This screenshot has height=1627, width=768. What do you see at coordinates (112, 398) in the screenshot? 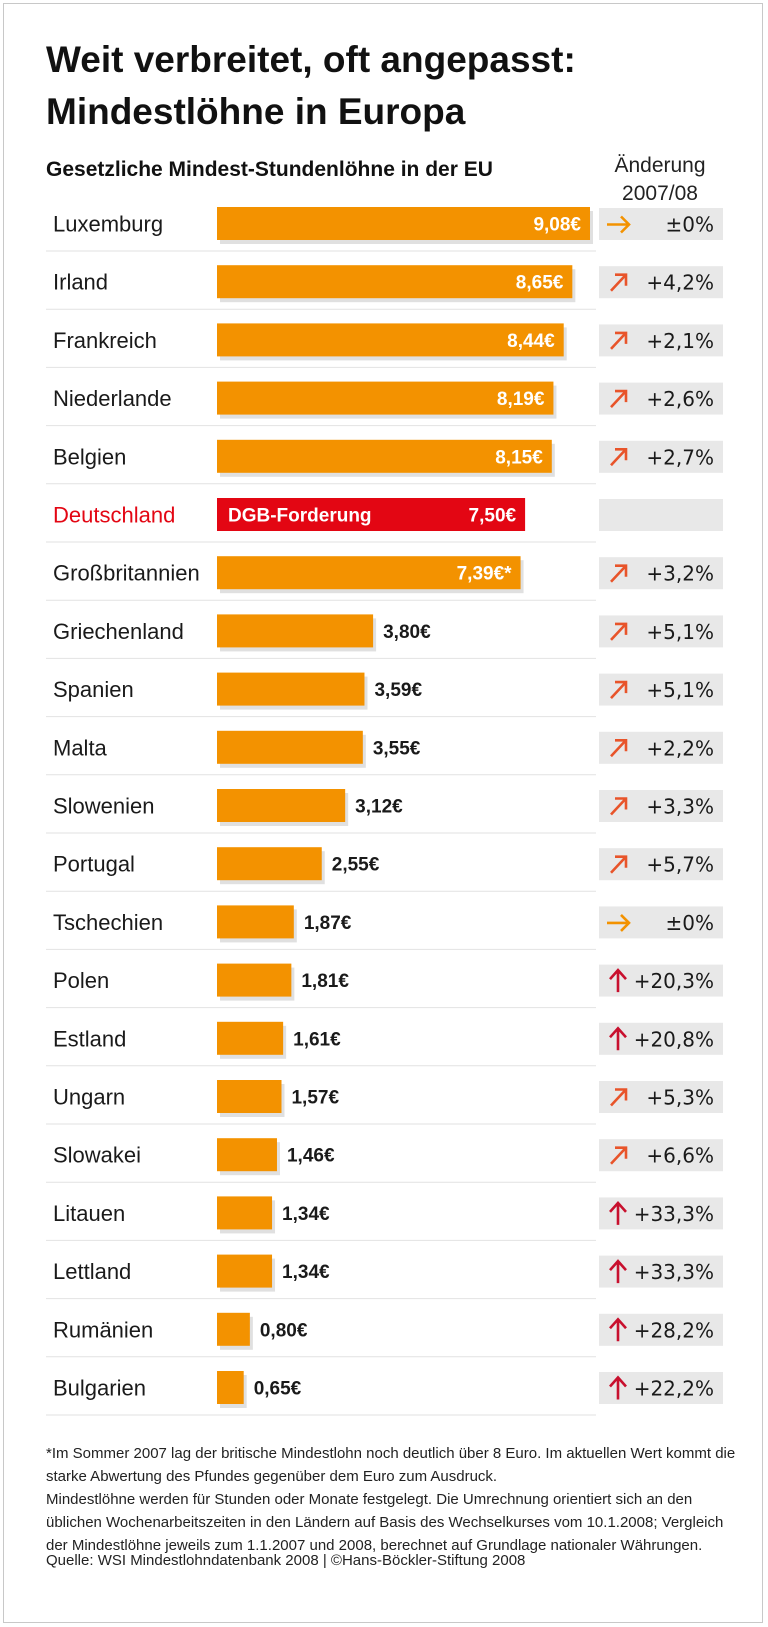
I see `country-label: Niederlande` at bounding box center [112, 398].